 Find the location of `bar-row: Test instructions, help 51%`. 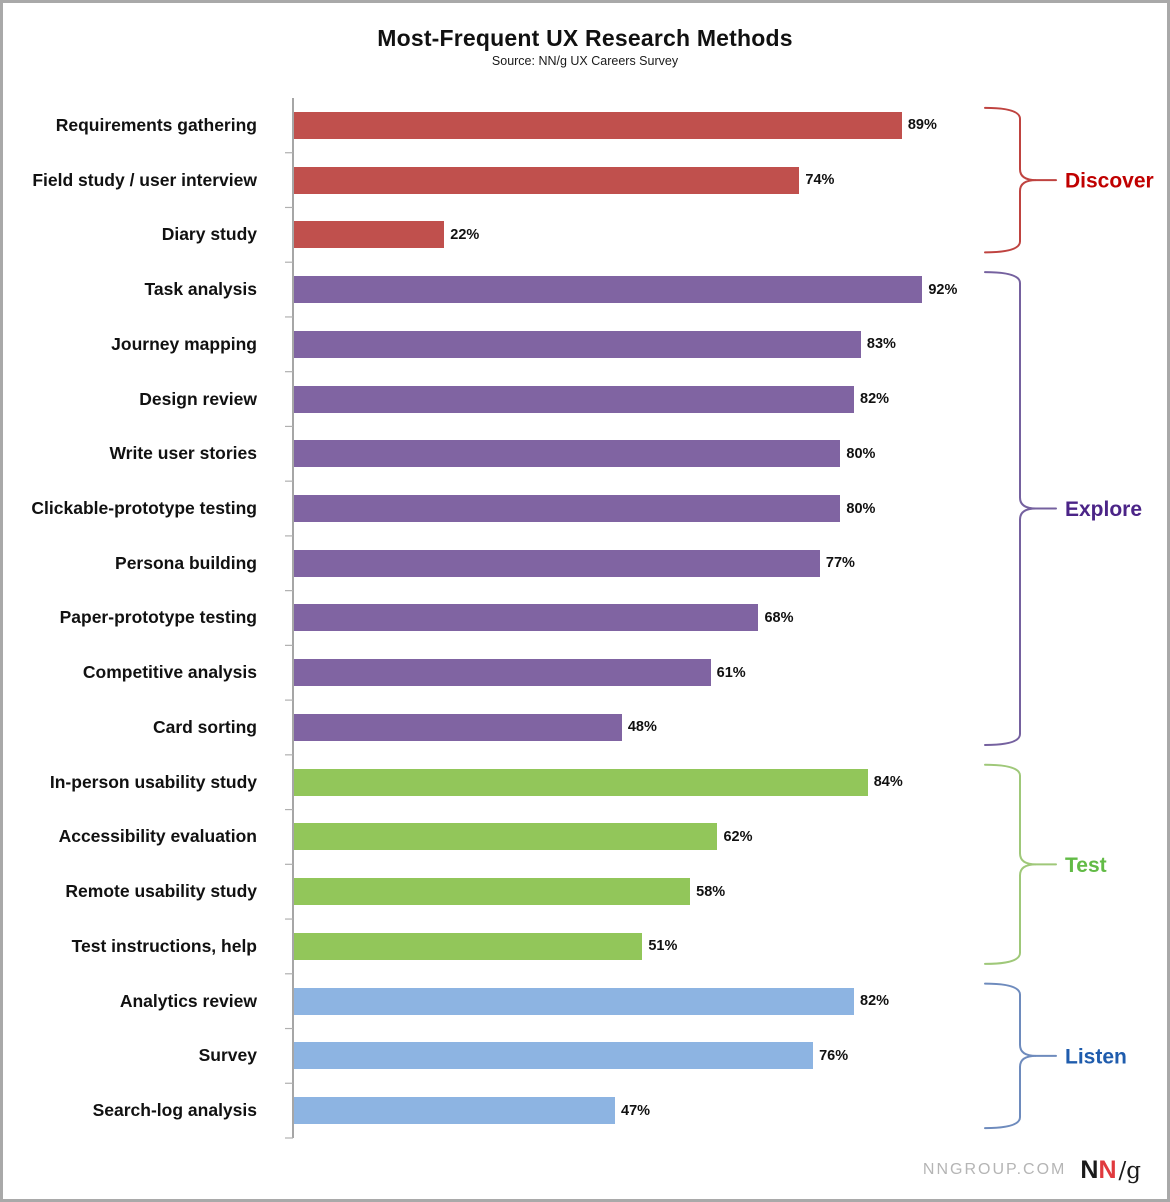

bar-row: Test instructions, help 51% is located at coordinates (585, 946).